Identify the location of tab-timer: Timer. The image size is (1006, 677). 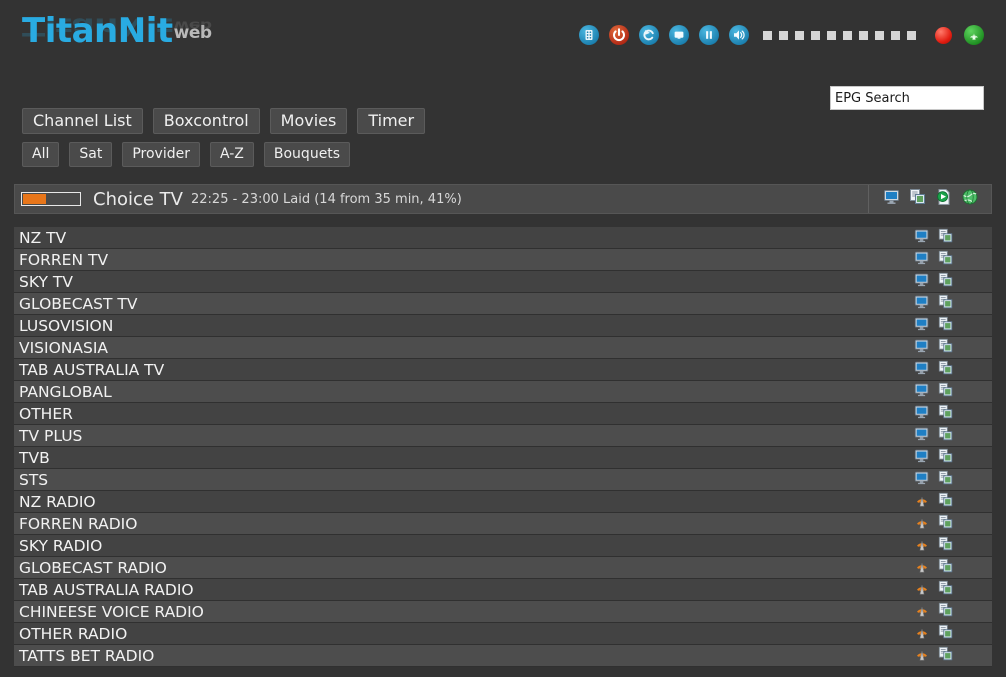
(391, 121).